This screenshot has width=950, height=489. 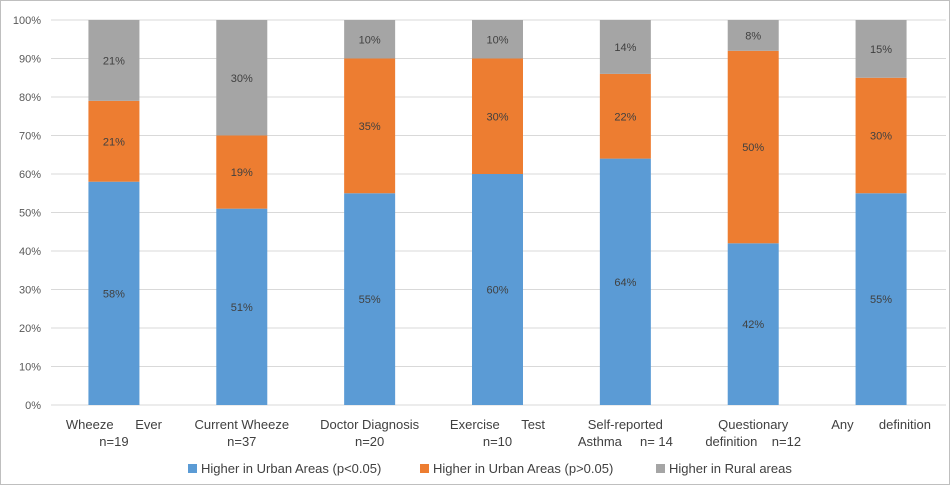 I want to click on data-label: 22%, so click(x=625, y=117).